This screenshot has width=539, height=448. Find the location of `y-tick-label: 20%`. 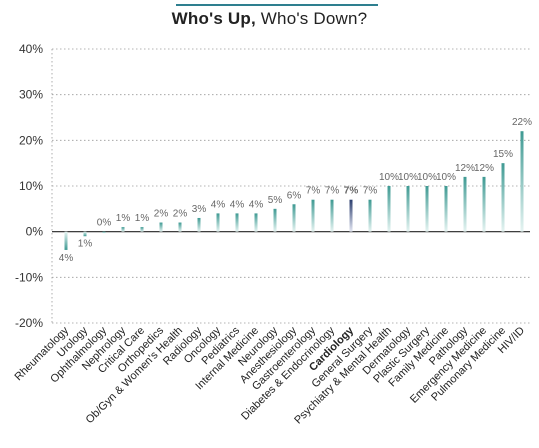

y-tick-label: 20% is located at coordinates (31, 140).